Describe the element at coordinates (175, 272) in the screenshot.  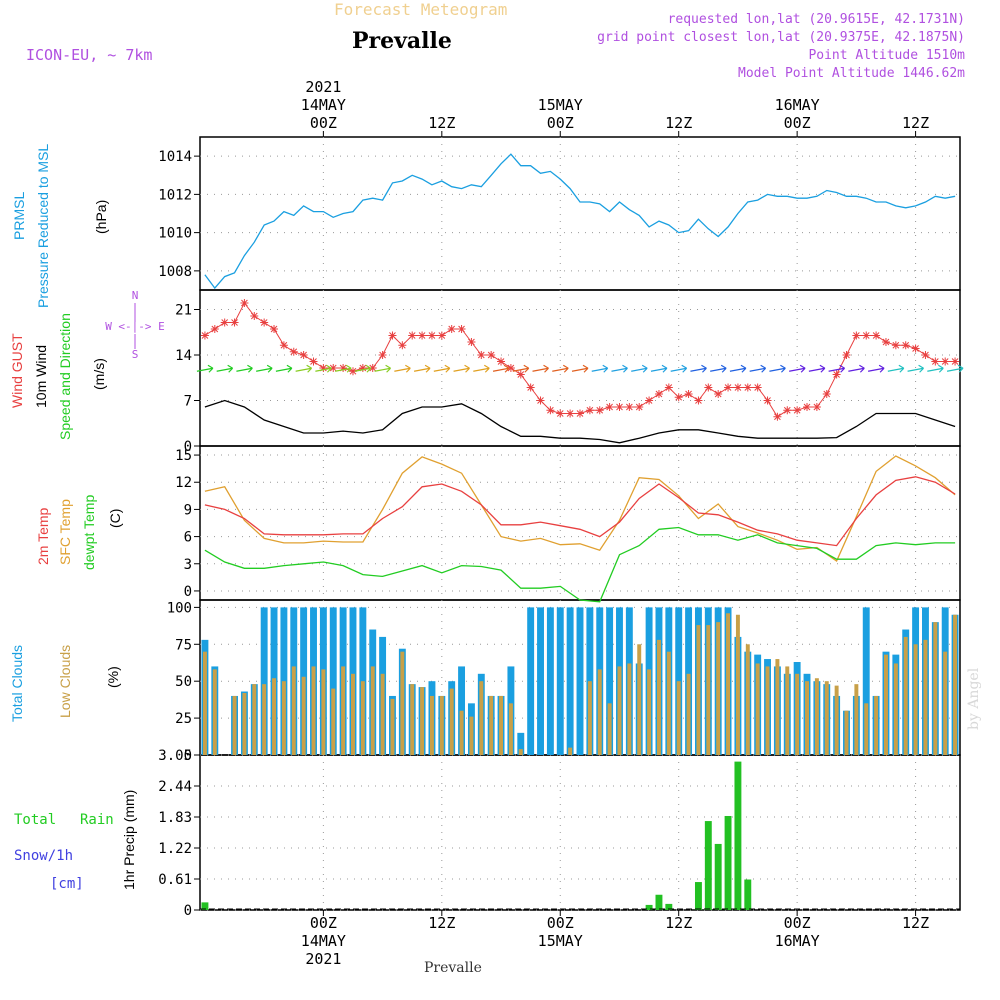
I see `y-tick-label: 1008` at that location.